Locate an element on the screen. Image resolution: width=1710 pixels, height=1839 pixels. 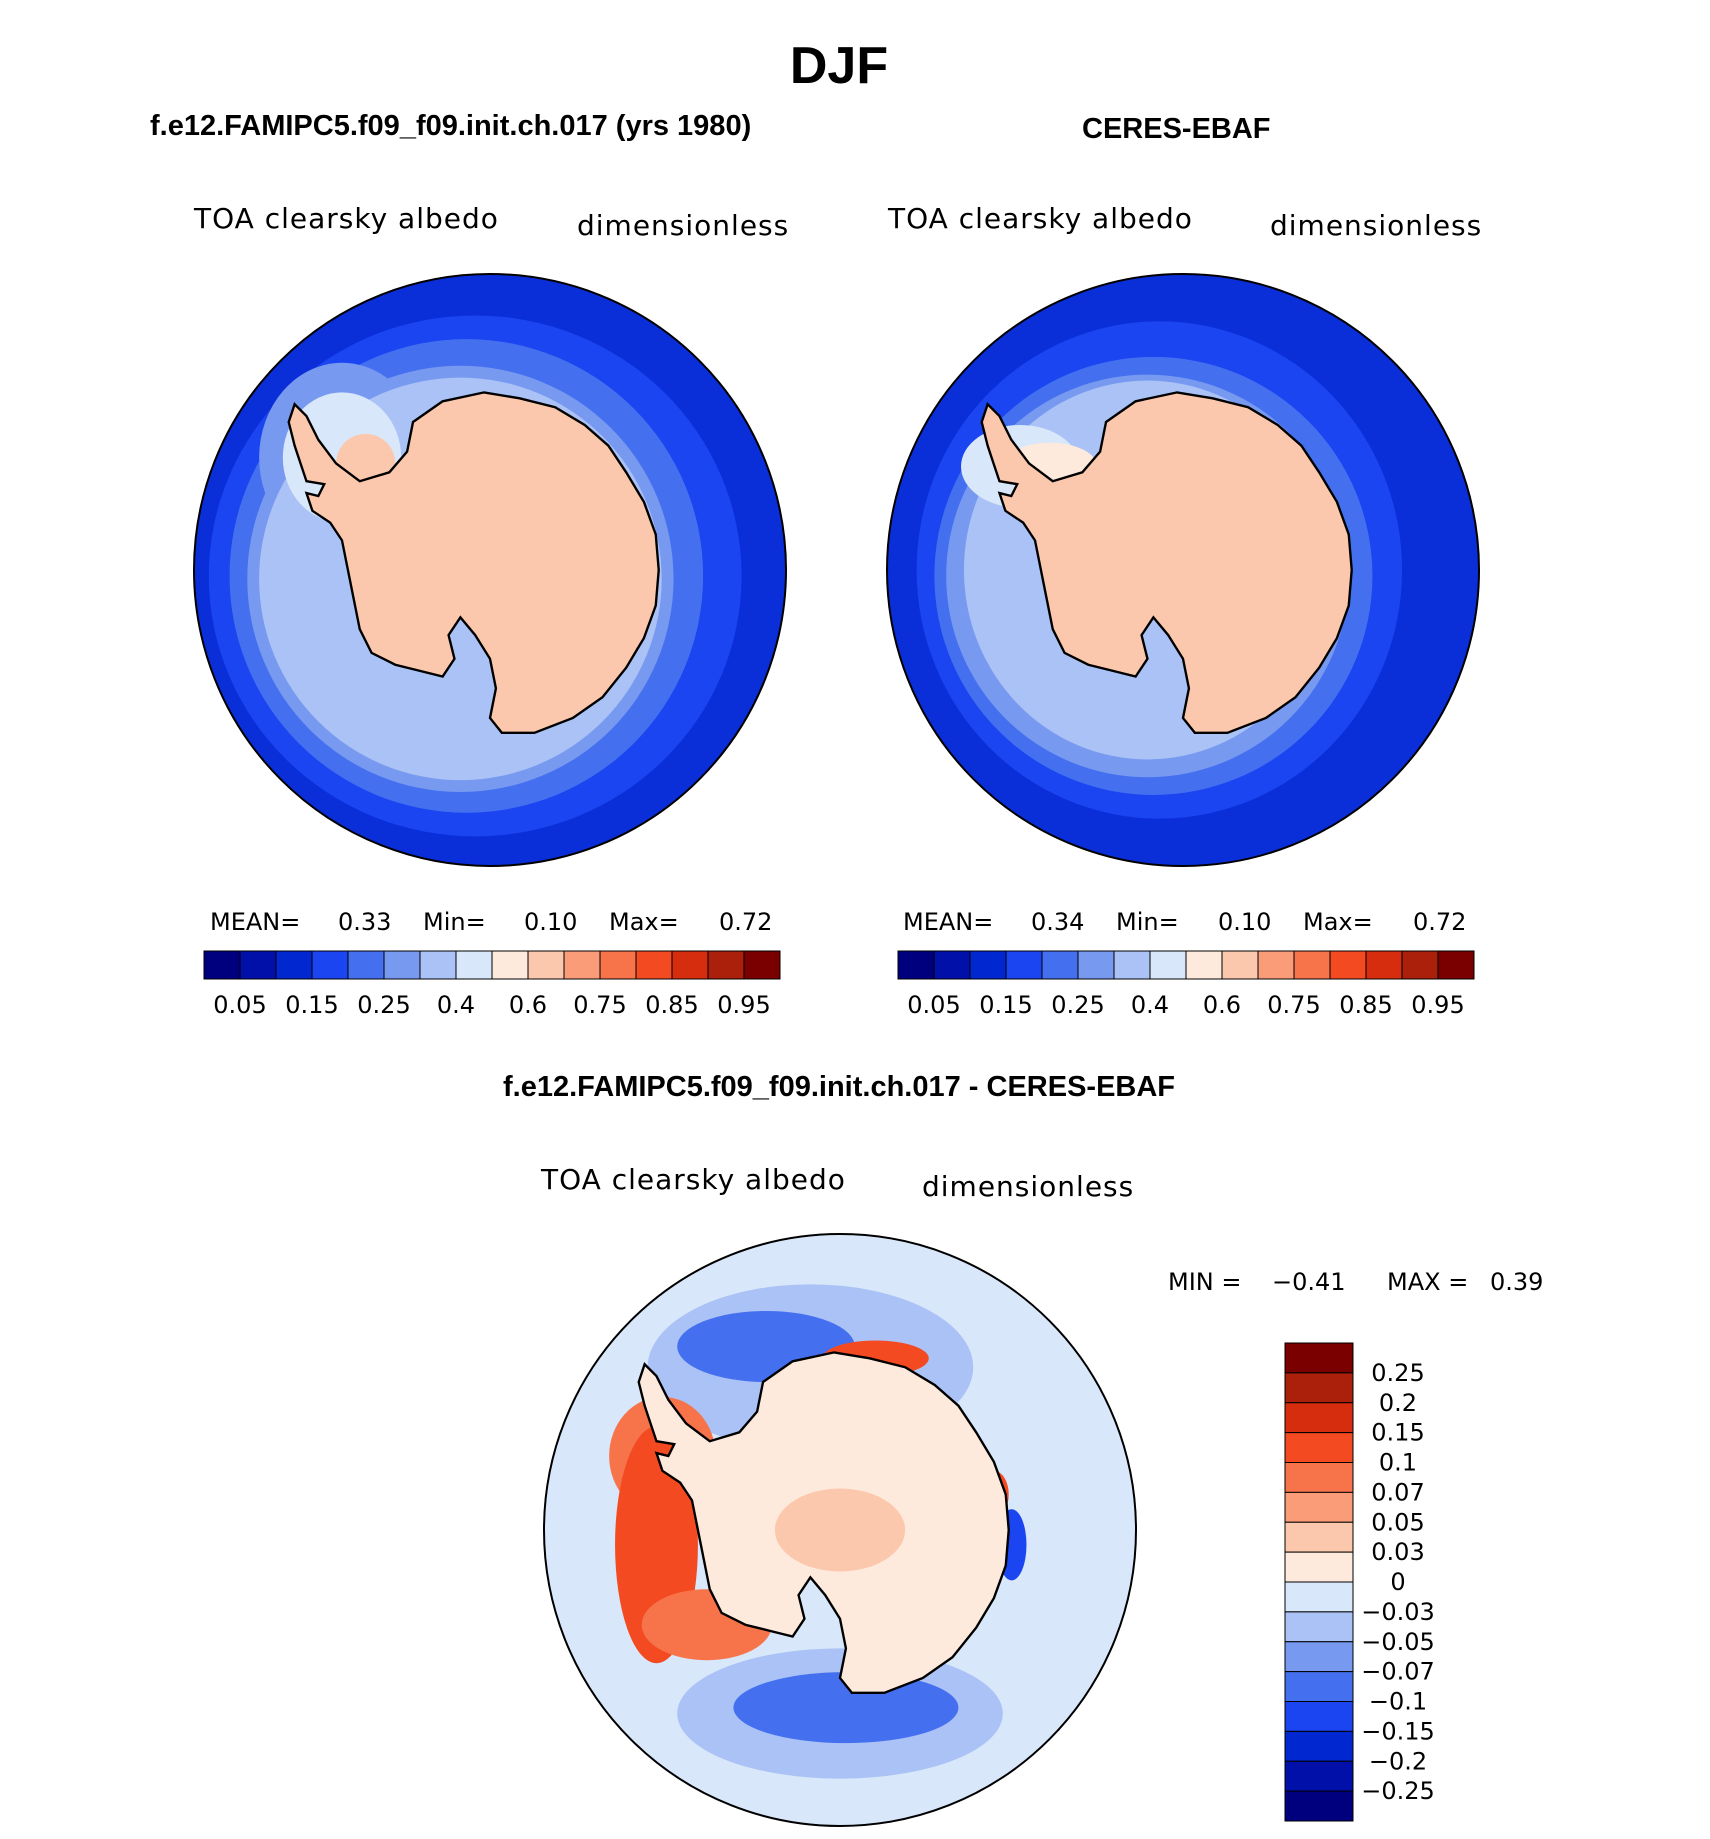
colorbar-tick-label: 0 is located at coordinates (1397, 1582).